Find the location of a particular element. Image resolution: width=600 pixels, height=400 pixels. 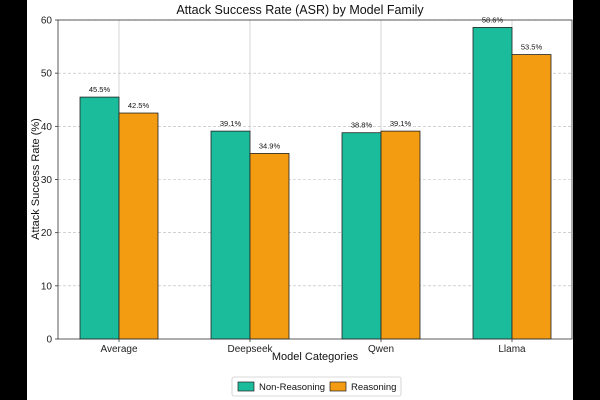

y-tick-label: 0 is located at coordinates (49, 340).